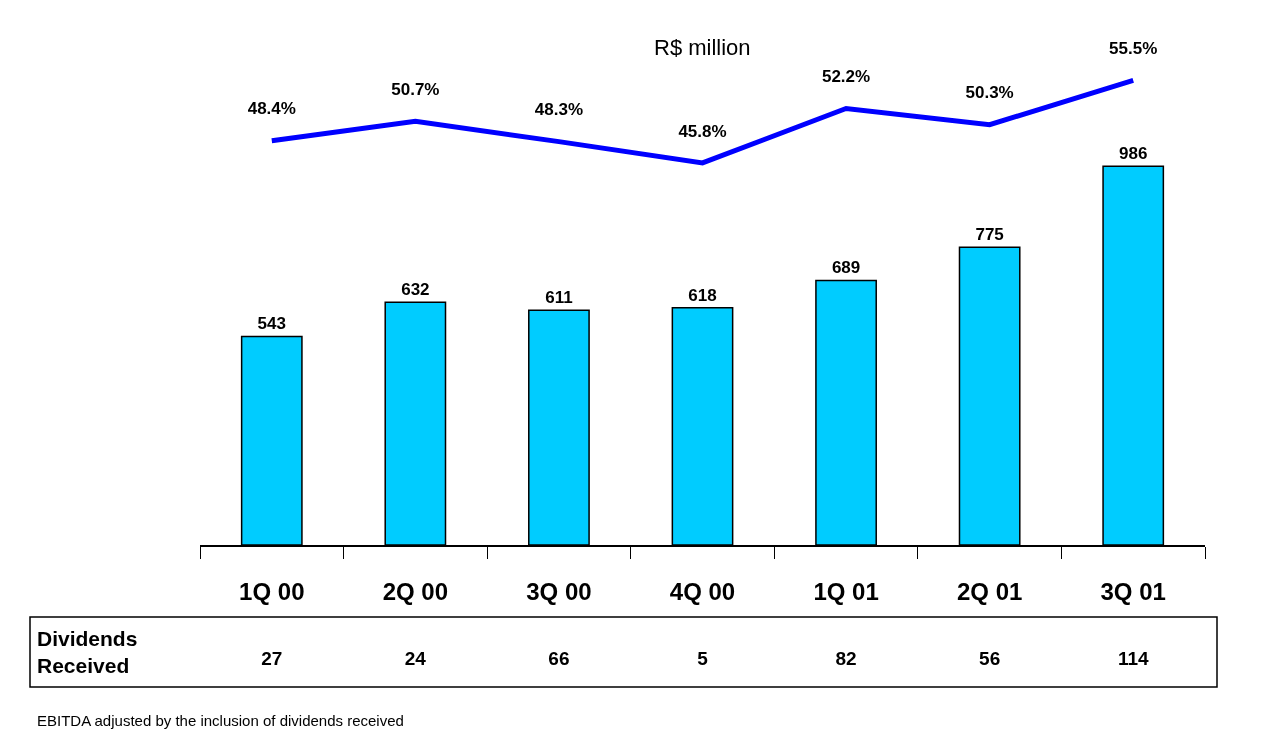 The height and width of the screenshot is (749, 1281). I want to click on text: EBITDA adjusted by the inclusion of dividends received, so click(220, 720).